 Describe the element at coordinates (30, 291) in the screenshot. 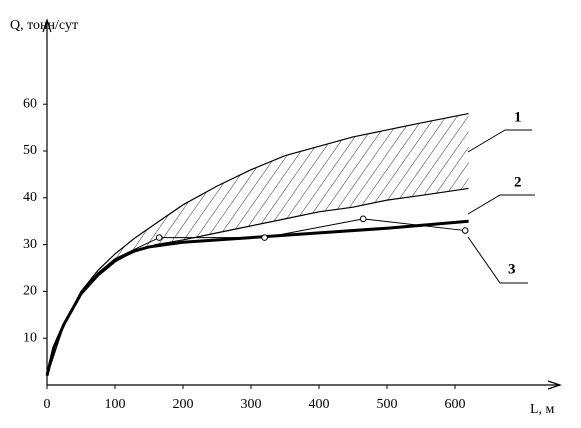

I see `y-tick-label: 20` at that location.